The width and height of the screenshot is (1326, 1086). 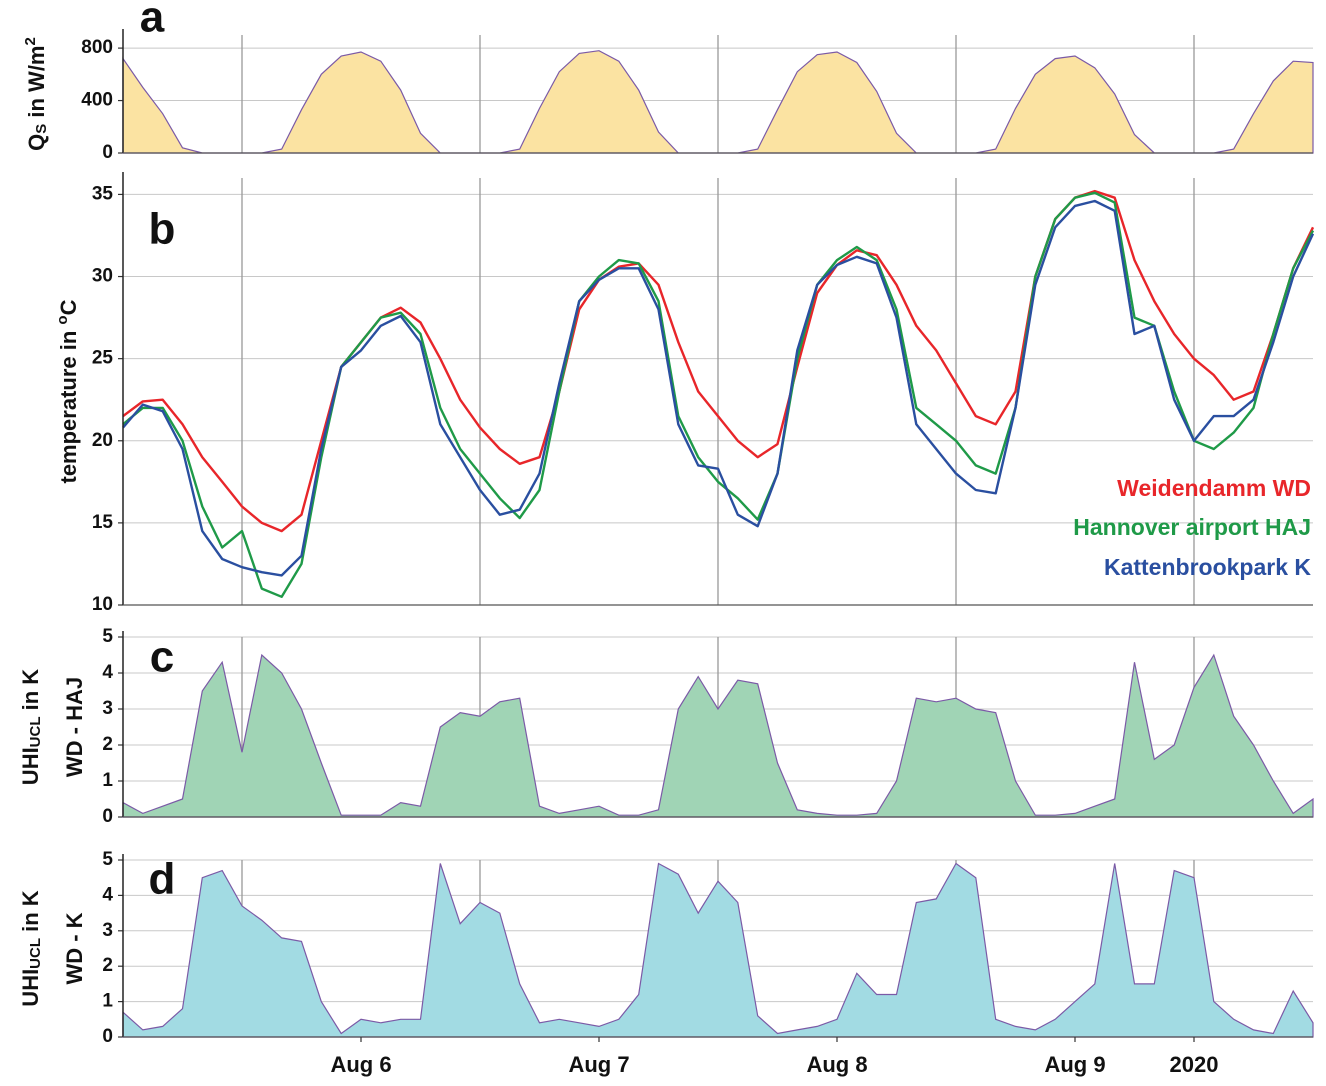 What do you see at coordinates (97, 47) in the screenshot?
I see `y-tick-label: 800` at bounding box center [97, 47].